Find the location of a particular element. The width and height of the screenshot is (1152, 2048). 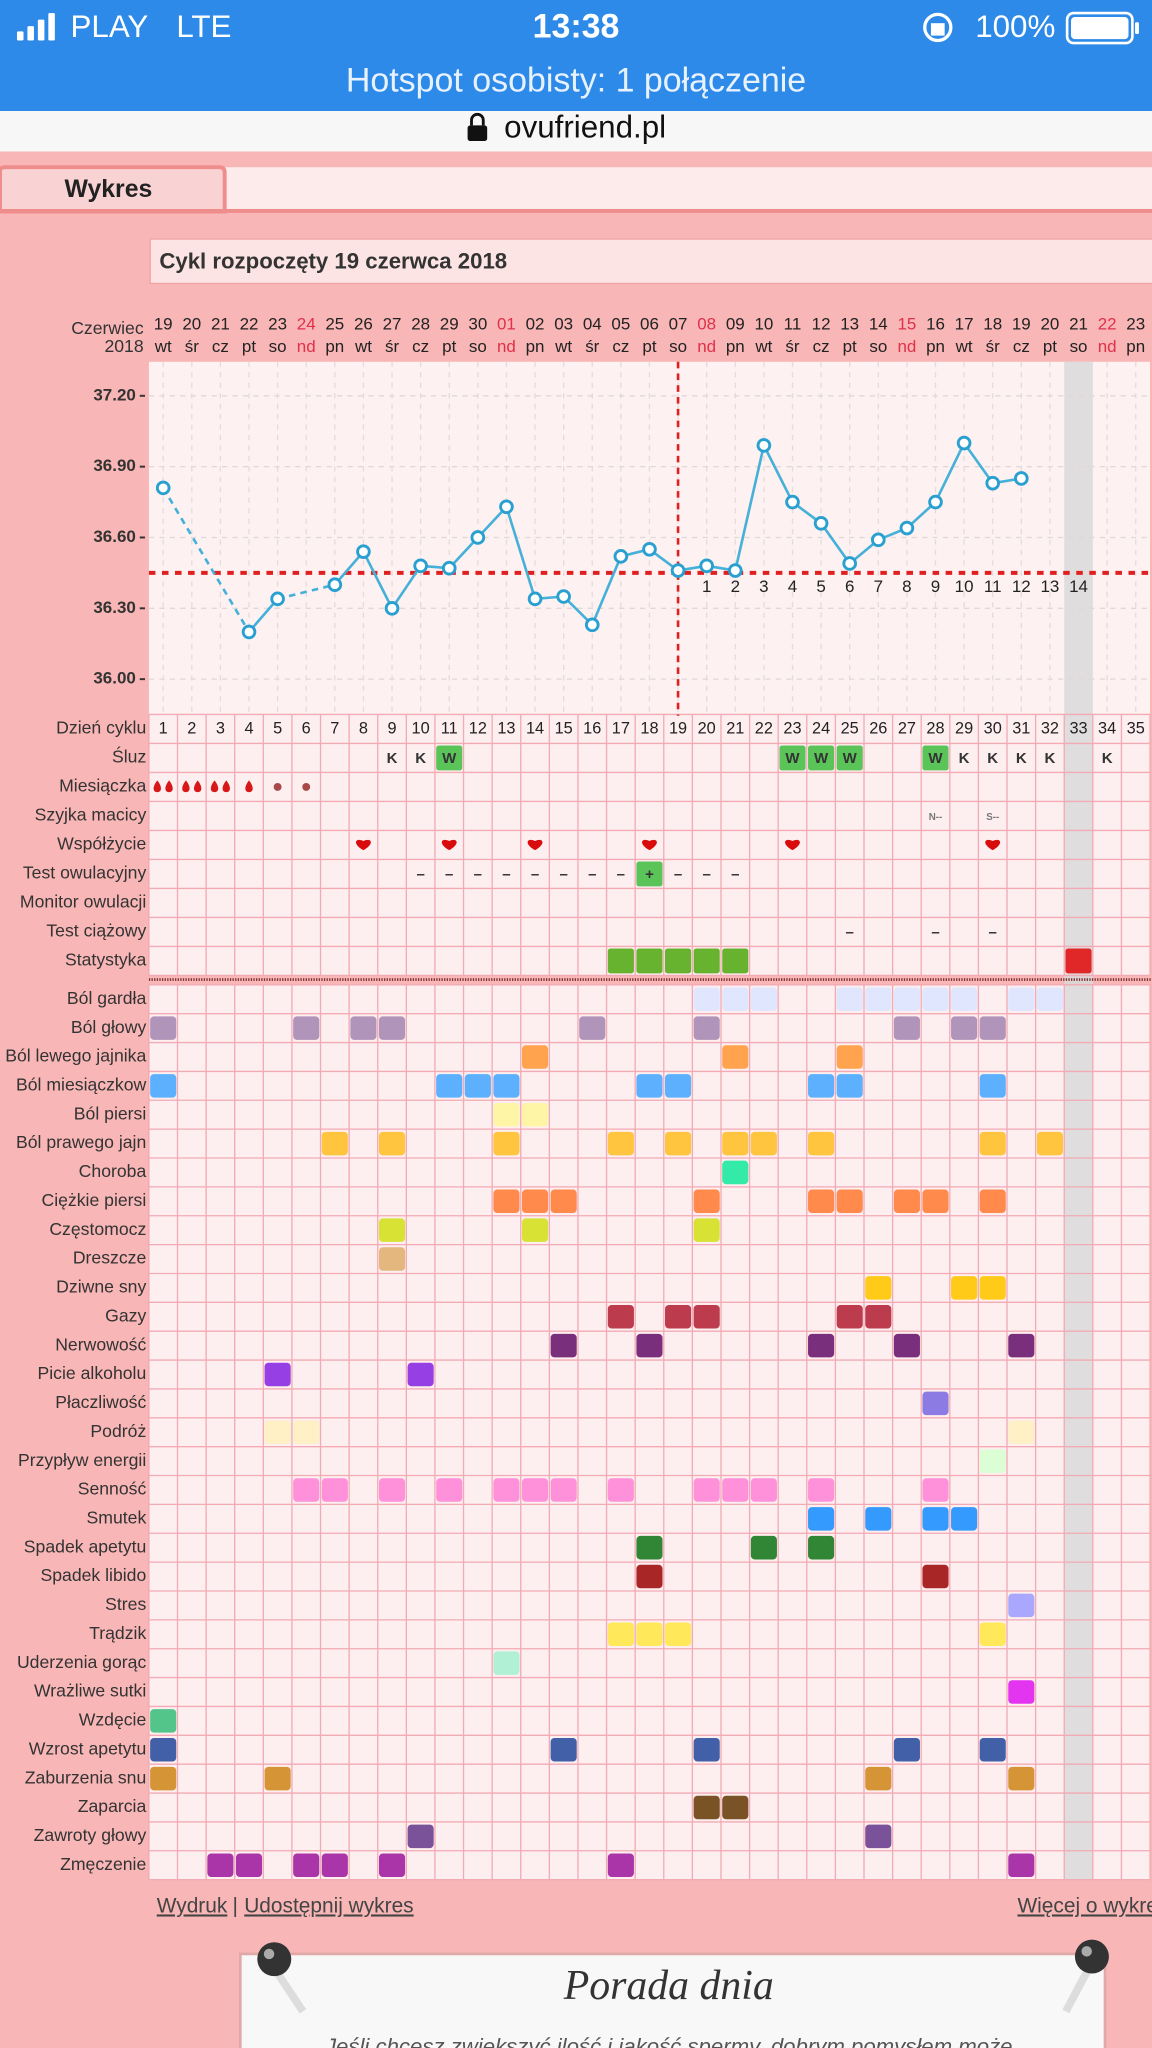

post-ovulation-day: 14 is located at coordinates (1078, 586).